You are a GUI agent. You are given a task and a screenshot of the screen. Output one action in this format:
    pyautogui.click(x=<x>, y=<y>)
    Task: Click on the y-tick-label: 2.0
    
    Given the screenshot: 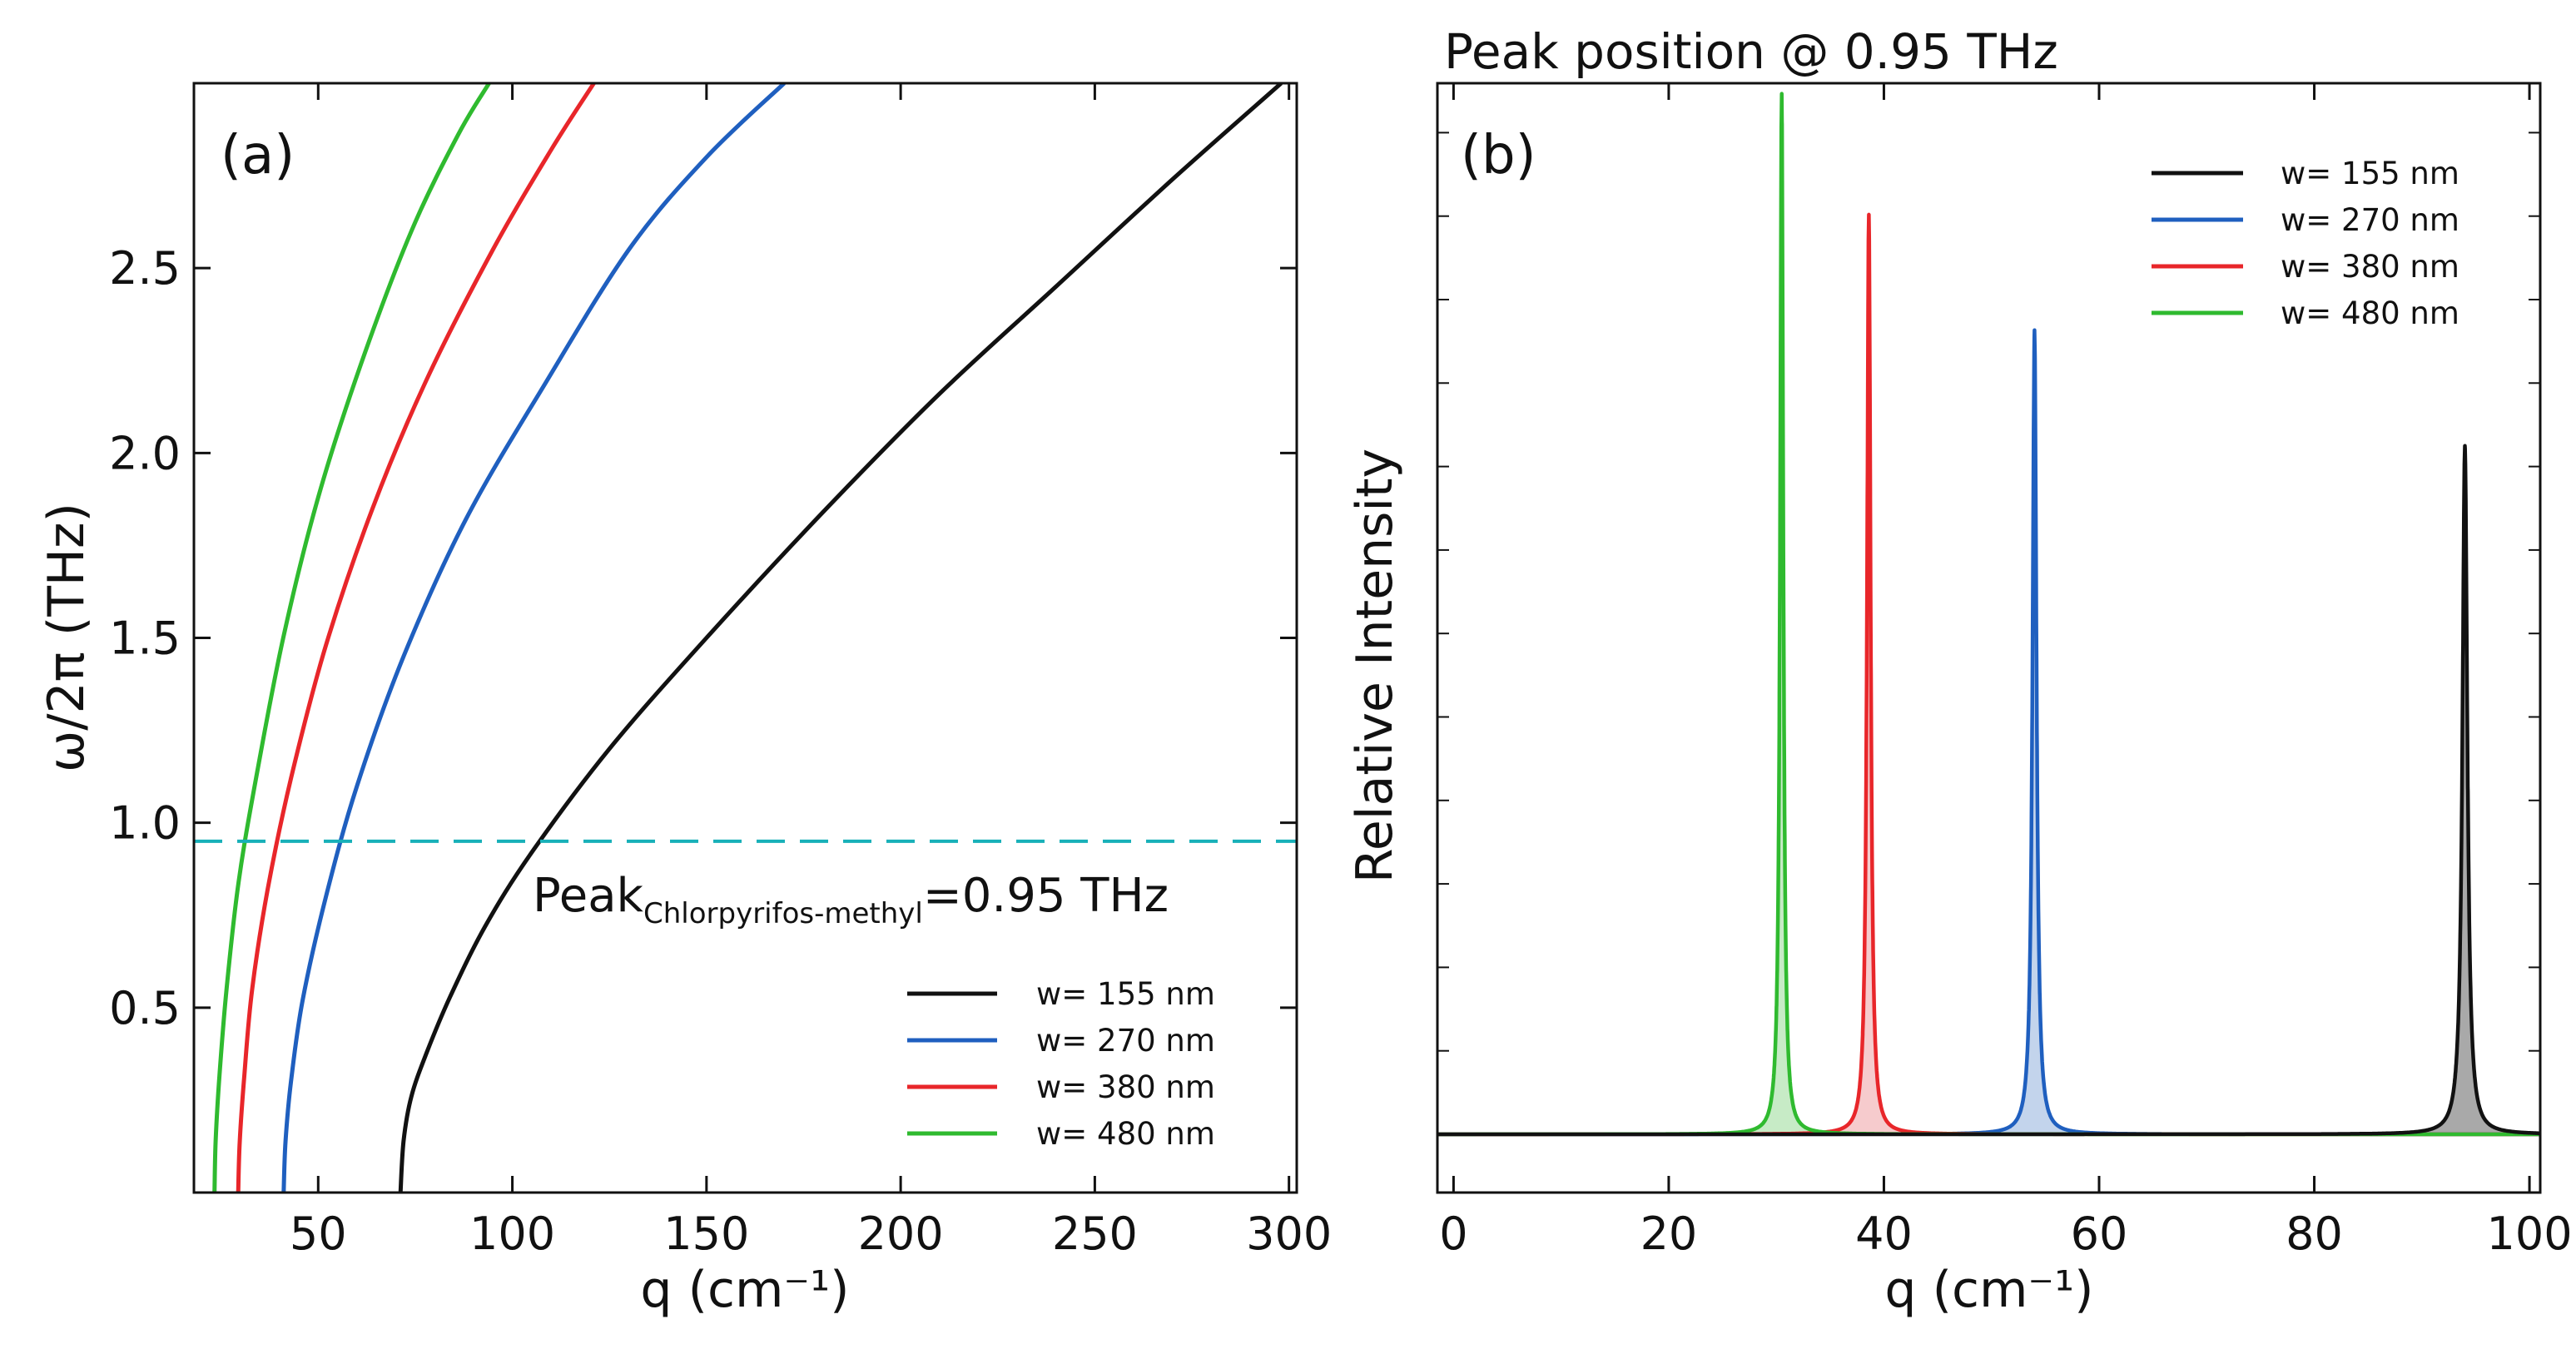 What is the action you would take?
    pyautogui.click(x=145, y=453)
    